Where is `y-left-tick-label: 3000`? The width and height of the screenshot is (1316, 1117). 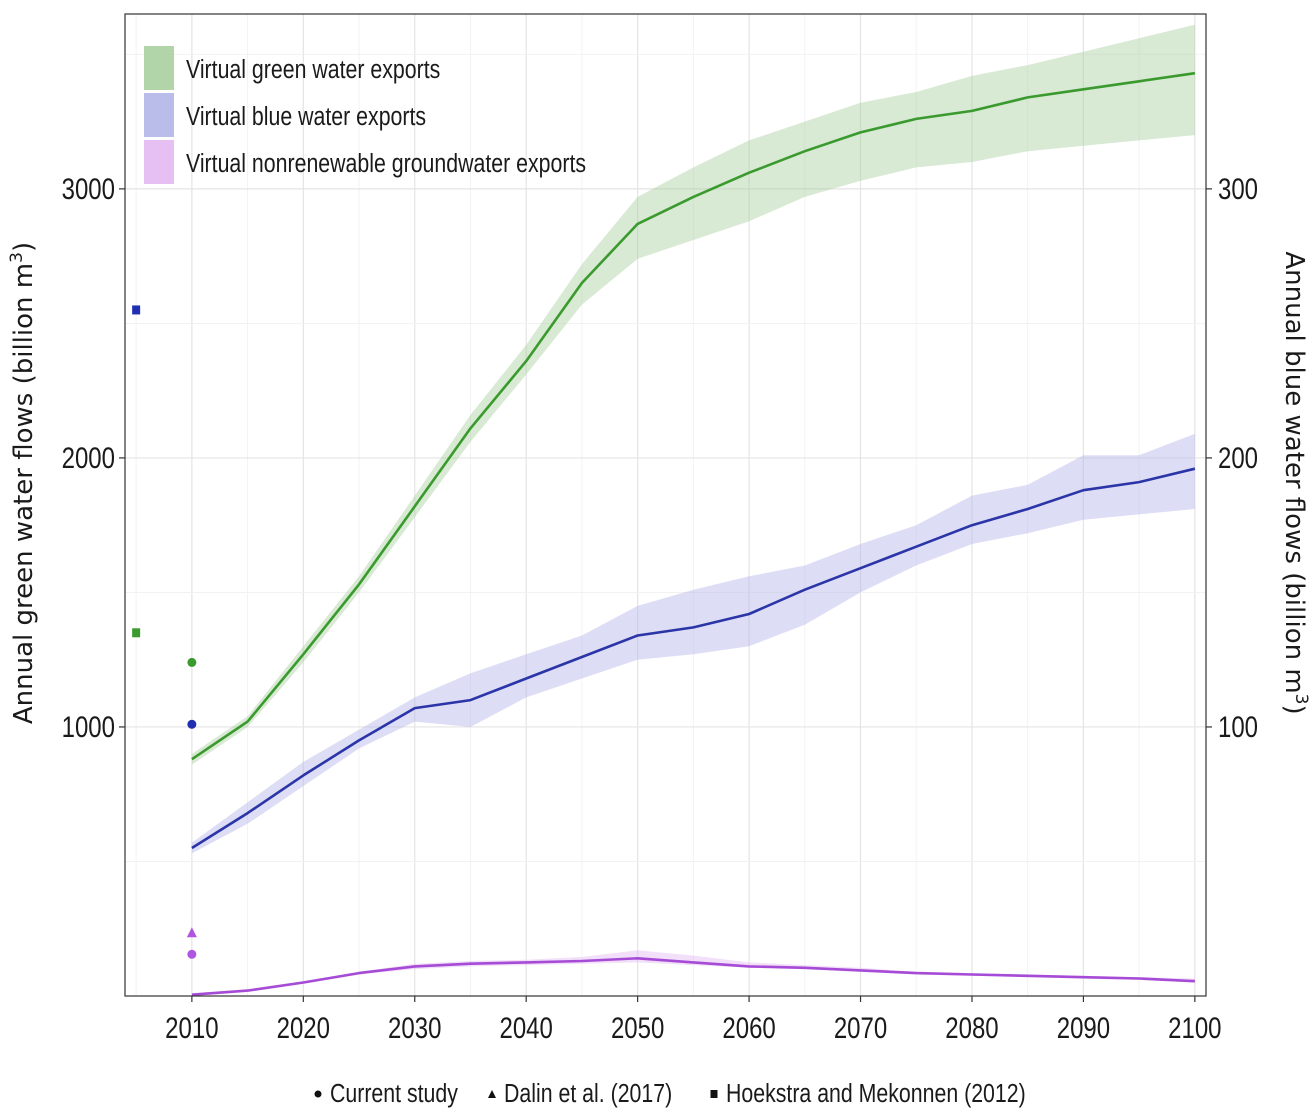 y-left-tick-label: 3000 is located at coordinates (88, 188).